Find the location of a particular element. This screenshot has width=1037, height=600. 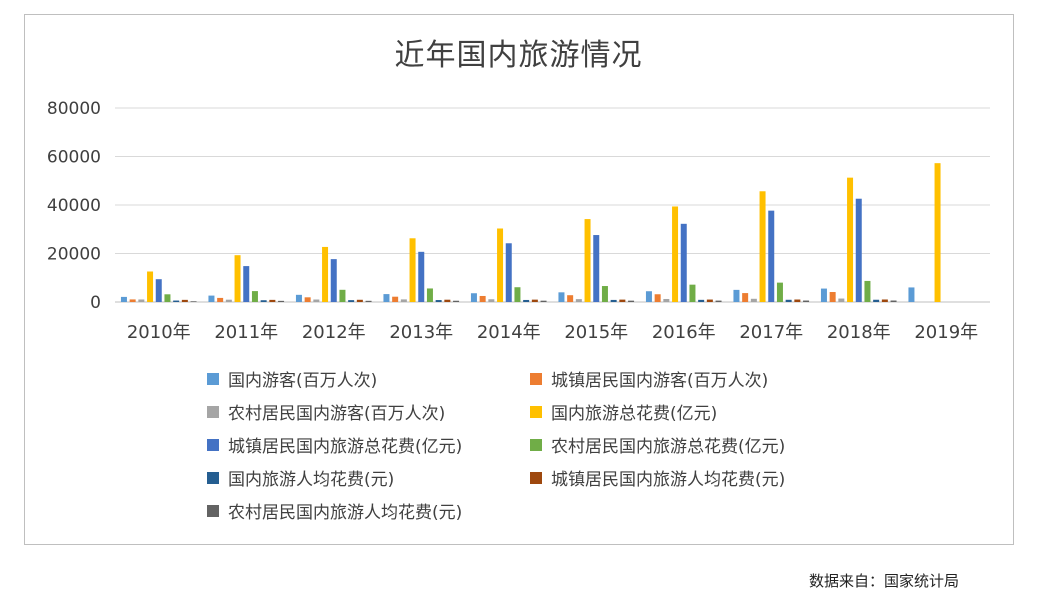

chart-title: 近年国内旅游情况 is located at coordinates (518, 55).